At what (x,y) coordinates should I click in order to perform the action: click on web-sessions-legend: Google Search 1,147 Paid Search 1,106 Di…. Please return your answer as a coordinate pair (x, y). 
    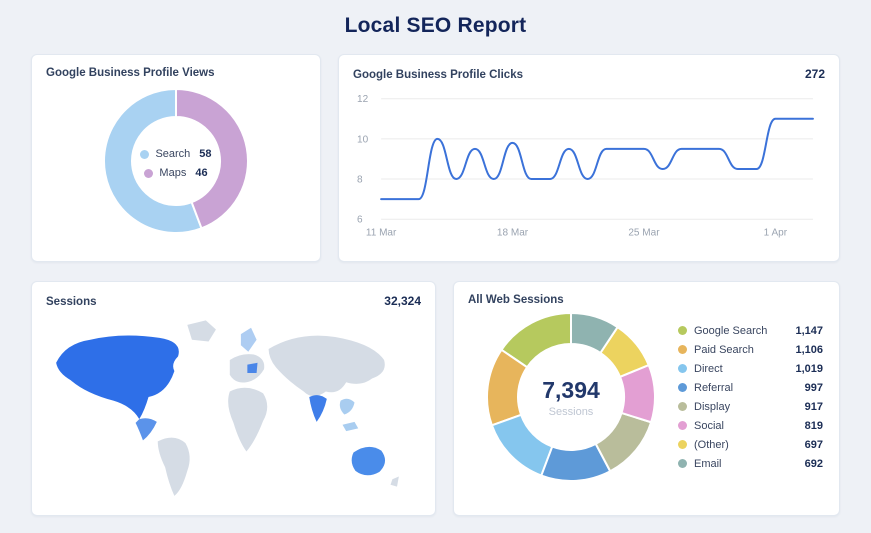
    Looking at the image, I should click on (750, 397).